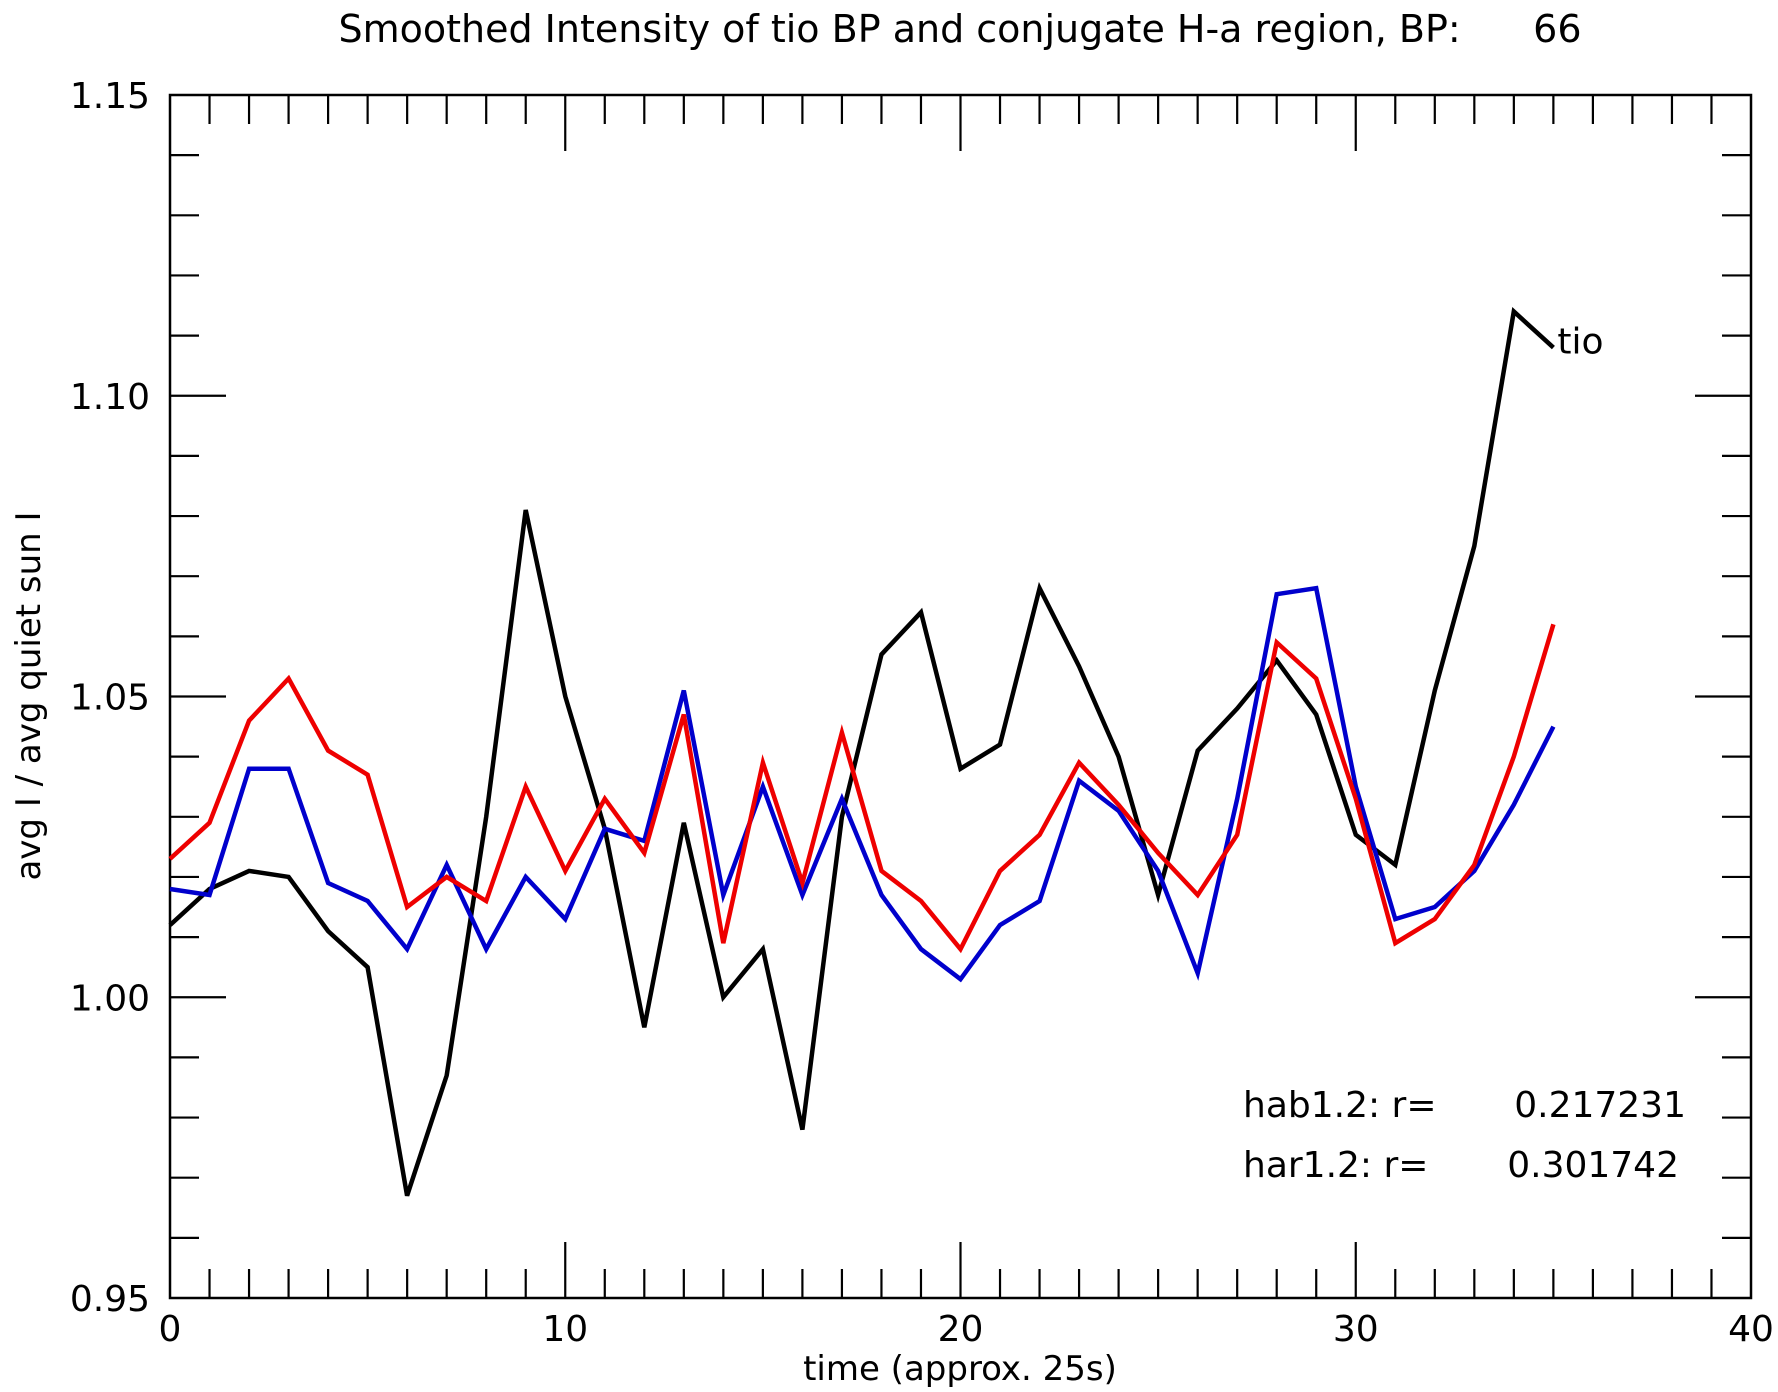  I want to click on series-label: tio, so click(1580, 342).